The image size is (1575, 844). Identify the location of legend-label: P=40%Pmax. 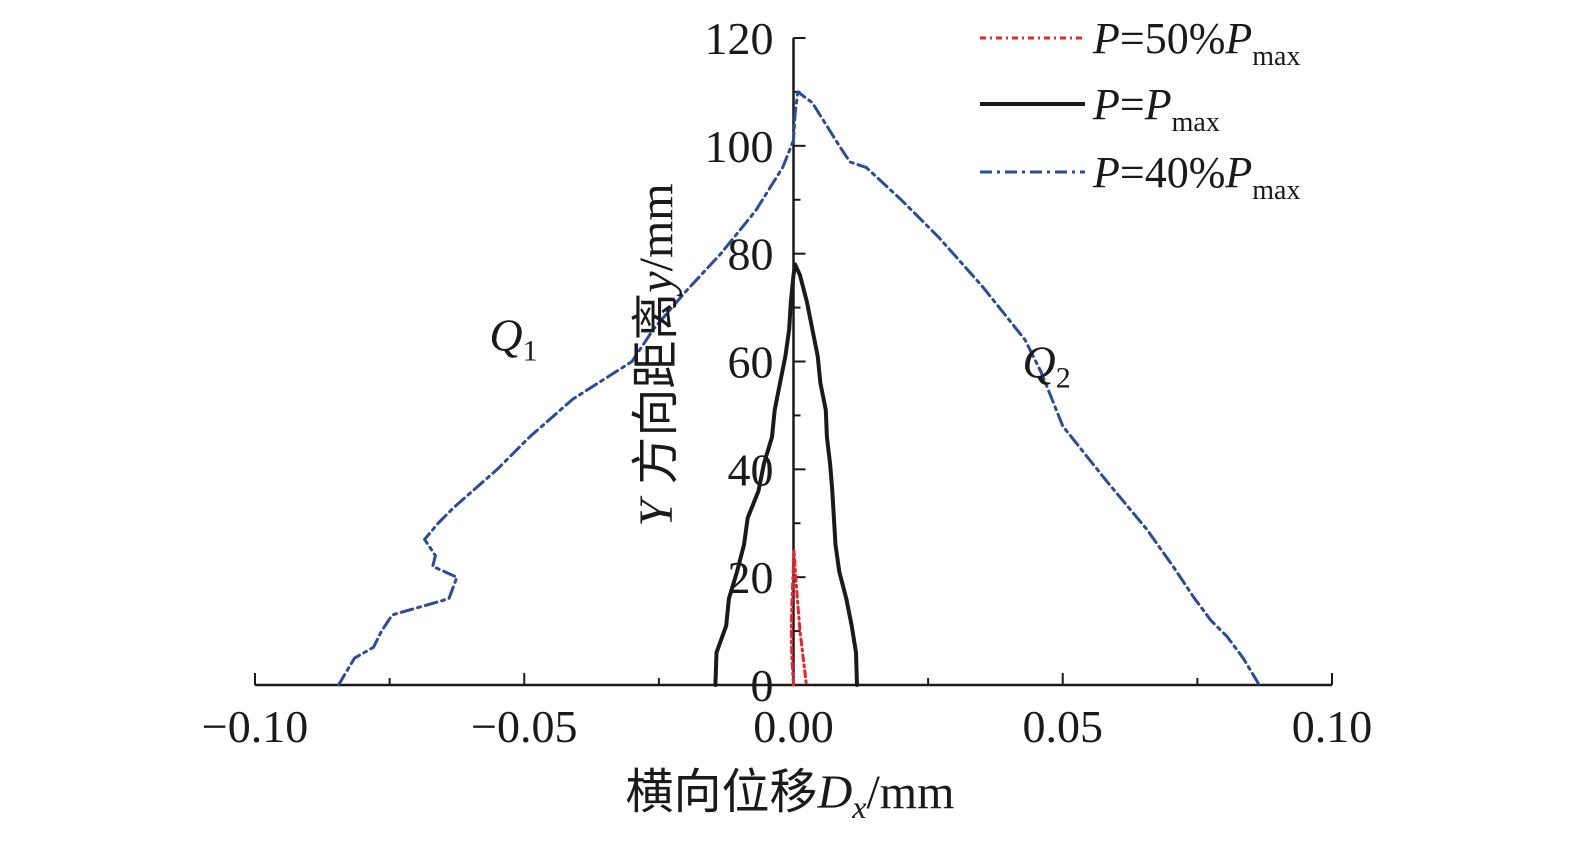
(1196, 177).